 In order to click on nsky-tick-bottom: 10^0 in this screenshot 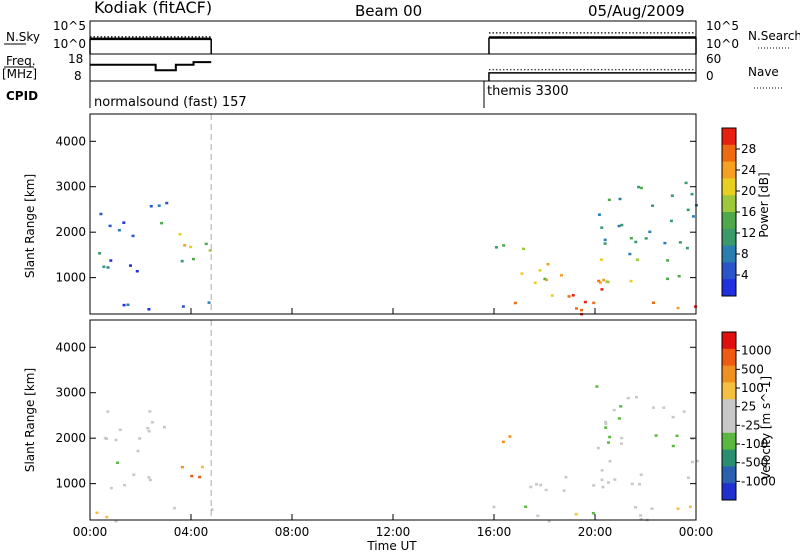, I will do `click(69, 44)`.